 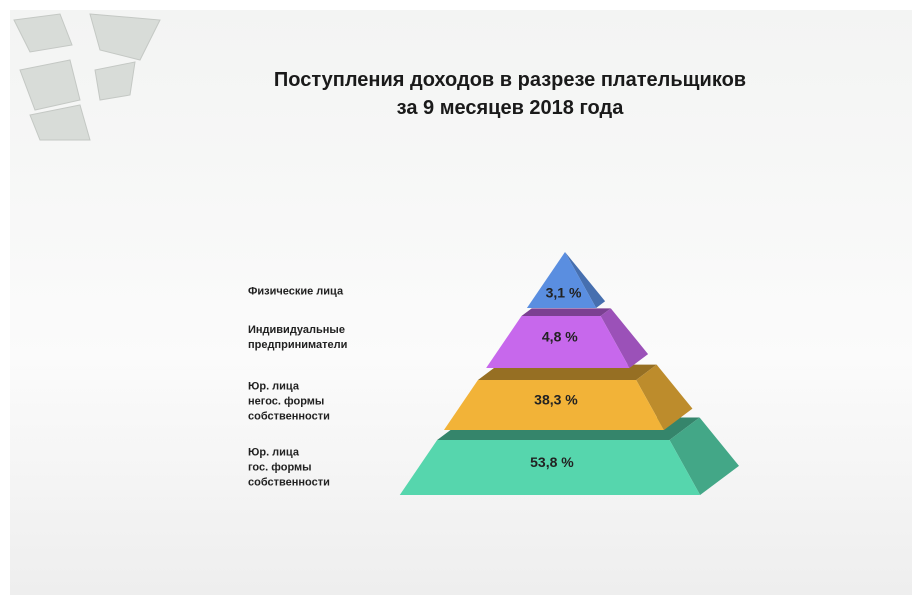 What do you see at coordinates (552, 462) in the screenshot?
I see `value-label: 53,8 %` at bounding box center [552, 462].